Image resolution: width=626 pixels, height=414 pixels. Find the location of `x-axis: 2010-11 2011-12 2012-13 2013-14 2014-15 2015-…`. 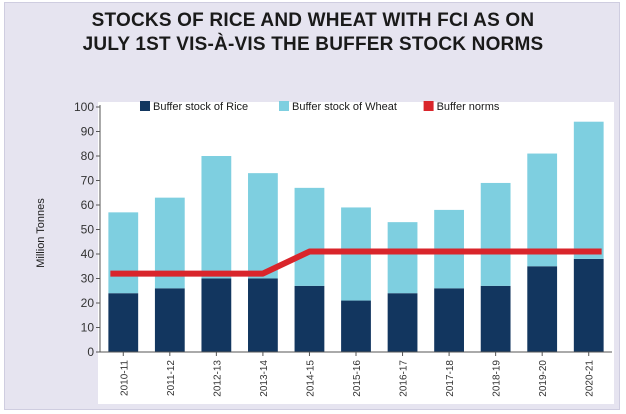

x-axis: 2010-11 2011-12 2012-13 2013-14 2014-15 2015-… is located at coordinates (356, 374).